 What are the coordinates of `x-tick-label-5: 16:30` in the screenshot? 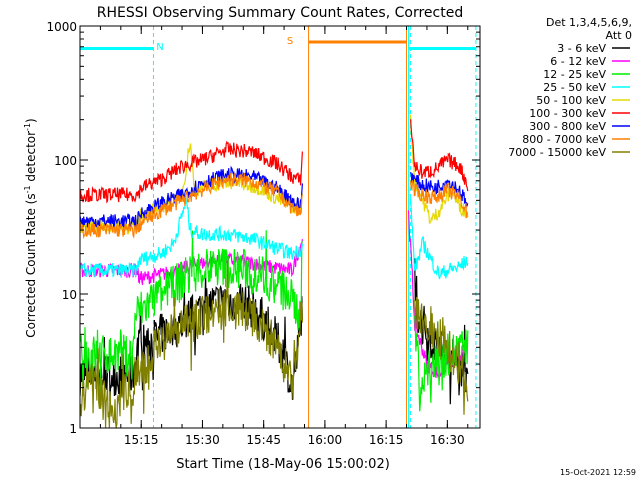 It's located at (447, 440).